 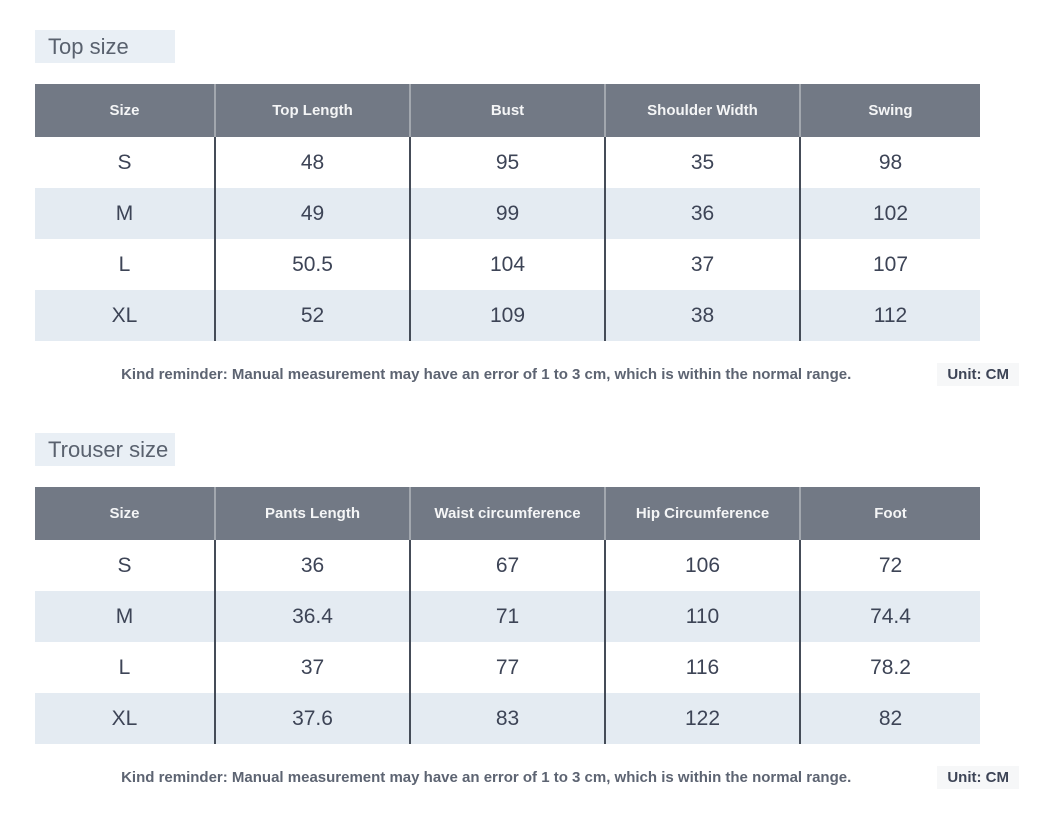 I want to click on trouser-size-title: Trouser size, so click(x=105, y=449).